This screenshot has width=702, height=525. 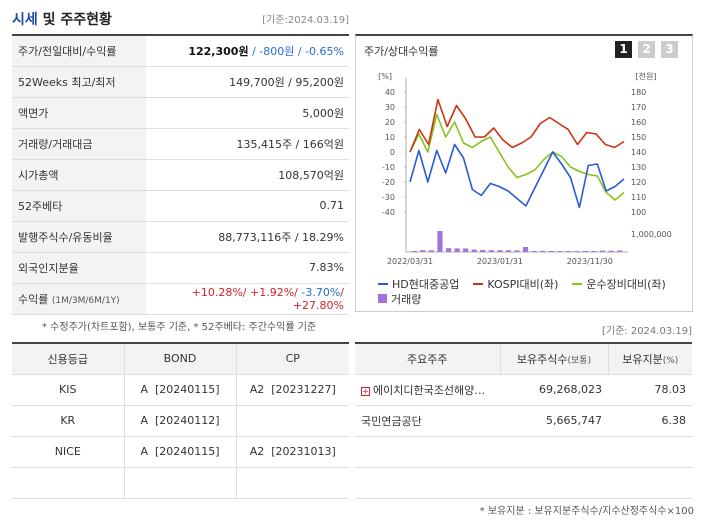 I want to click on x-tick-label: 2022/03/31, so click(x=410, y=261).